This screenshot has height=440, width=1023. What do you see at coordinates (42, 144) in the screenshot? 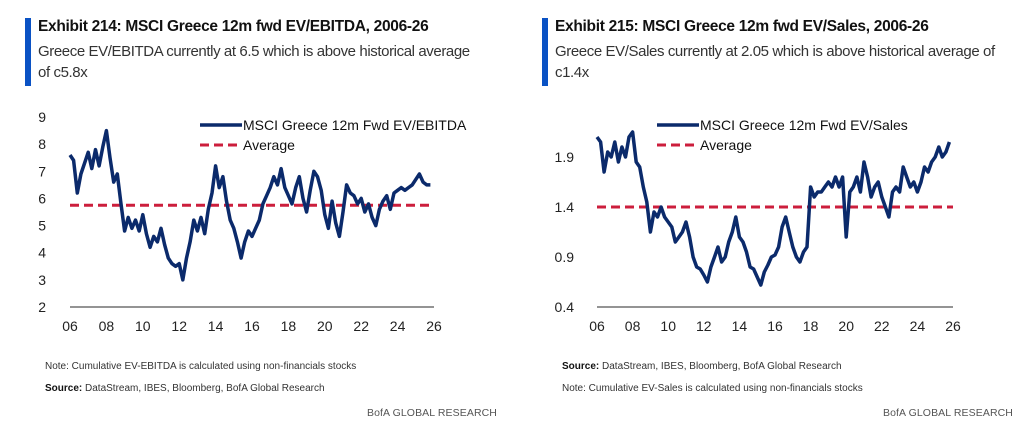
I see `y-tick-label: 8` at bounding box center [42, 144].